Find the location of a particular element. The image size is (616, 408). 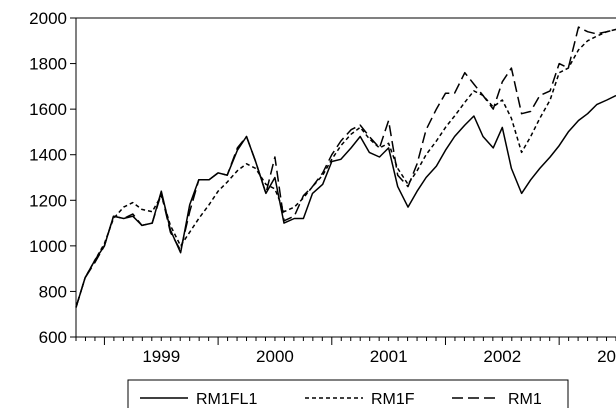

x-axis: 1999 2000 2001 2002 2003 is located at coordinates (345, 351).